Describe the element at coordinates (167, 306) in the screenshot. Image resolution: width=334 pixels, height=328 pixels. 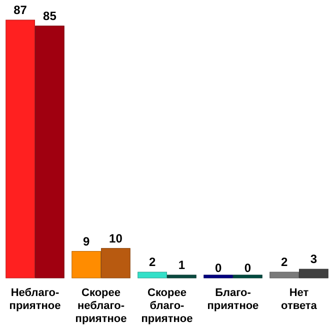
I see `x-tick-label: Скорее благо- приятное` at that location.